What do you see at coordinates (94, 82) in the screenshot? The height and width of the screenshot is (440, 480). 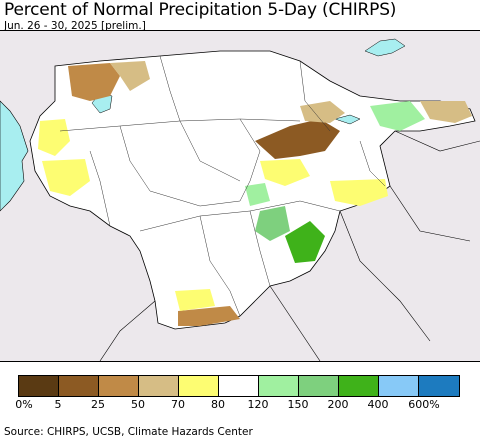 I see `dry-patch-north` at bounding box center [94, 82].